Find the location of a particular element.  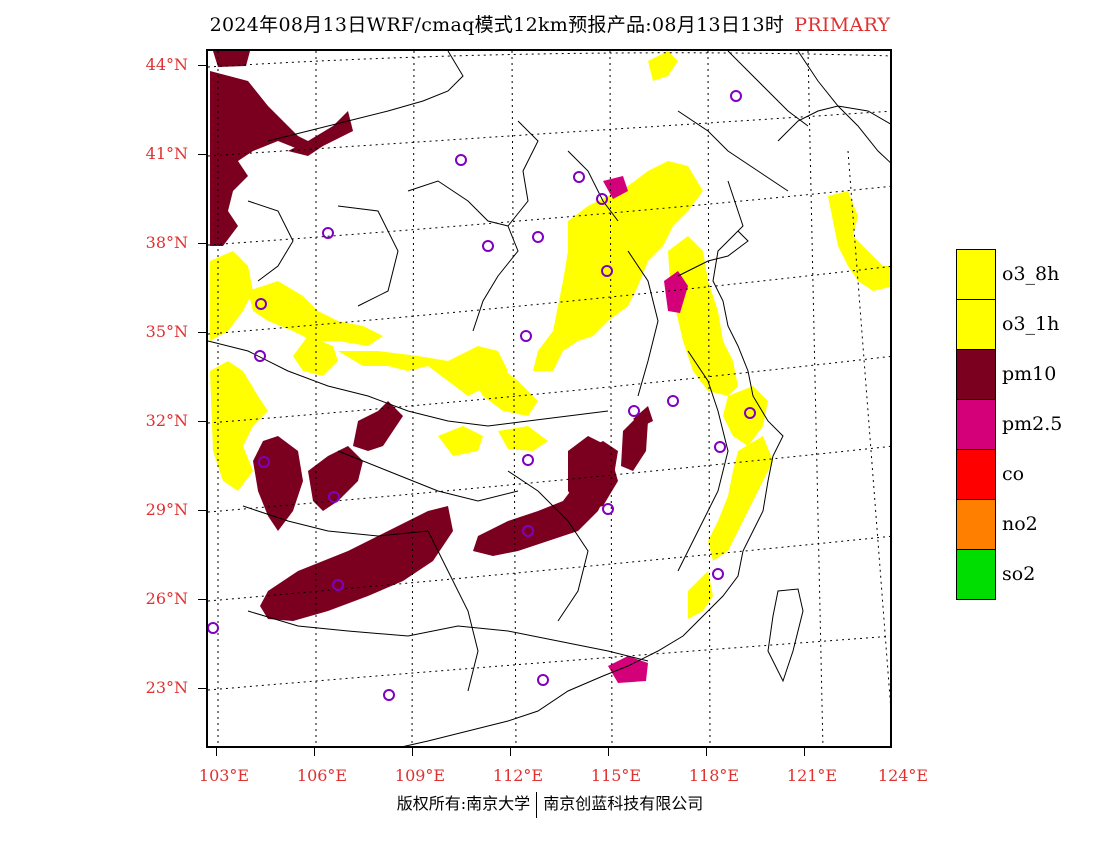

lat-label-41: 41°N is located at coordinates (166, 153).